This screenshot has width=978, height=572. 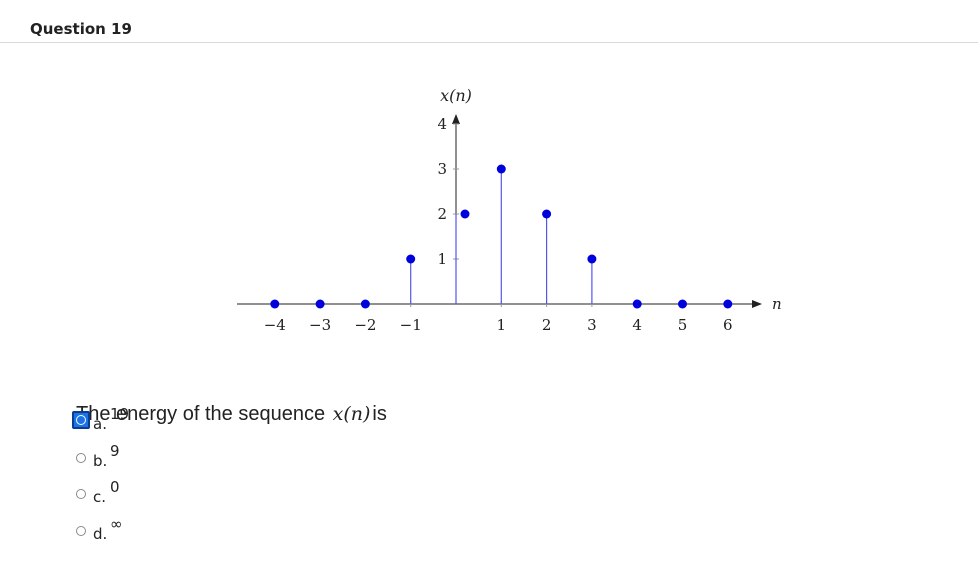 What do you see at coordinates (81, 420) in the screenshot?
I see `radio-selected-icon` at bounding box center [81, 420].